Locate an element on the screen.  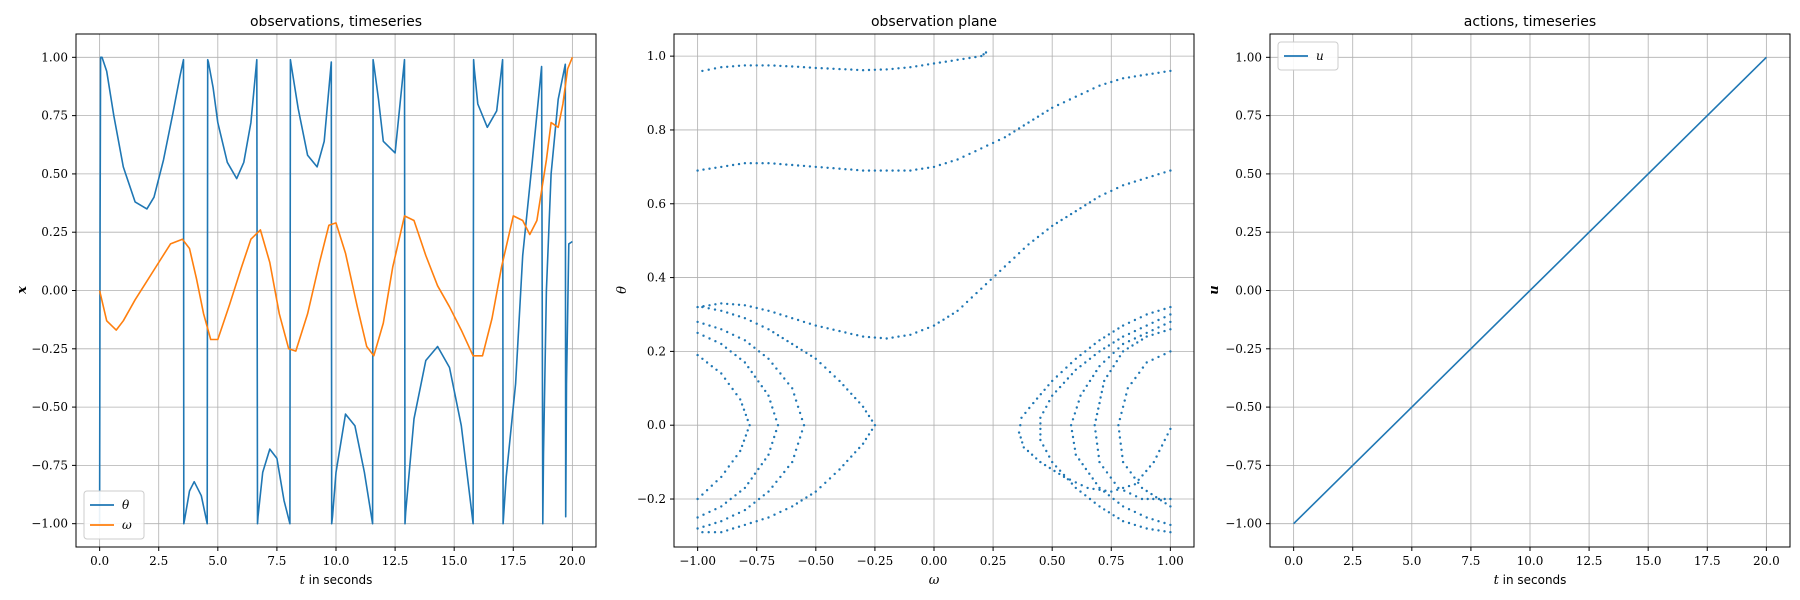
y-axis-label: x is located at coordinates (22, 290).